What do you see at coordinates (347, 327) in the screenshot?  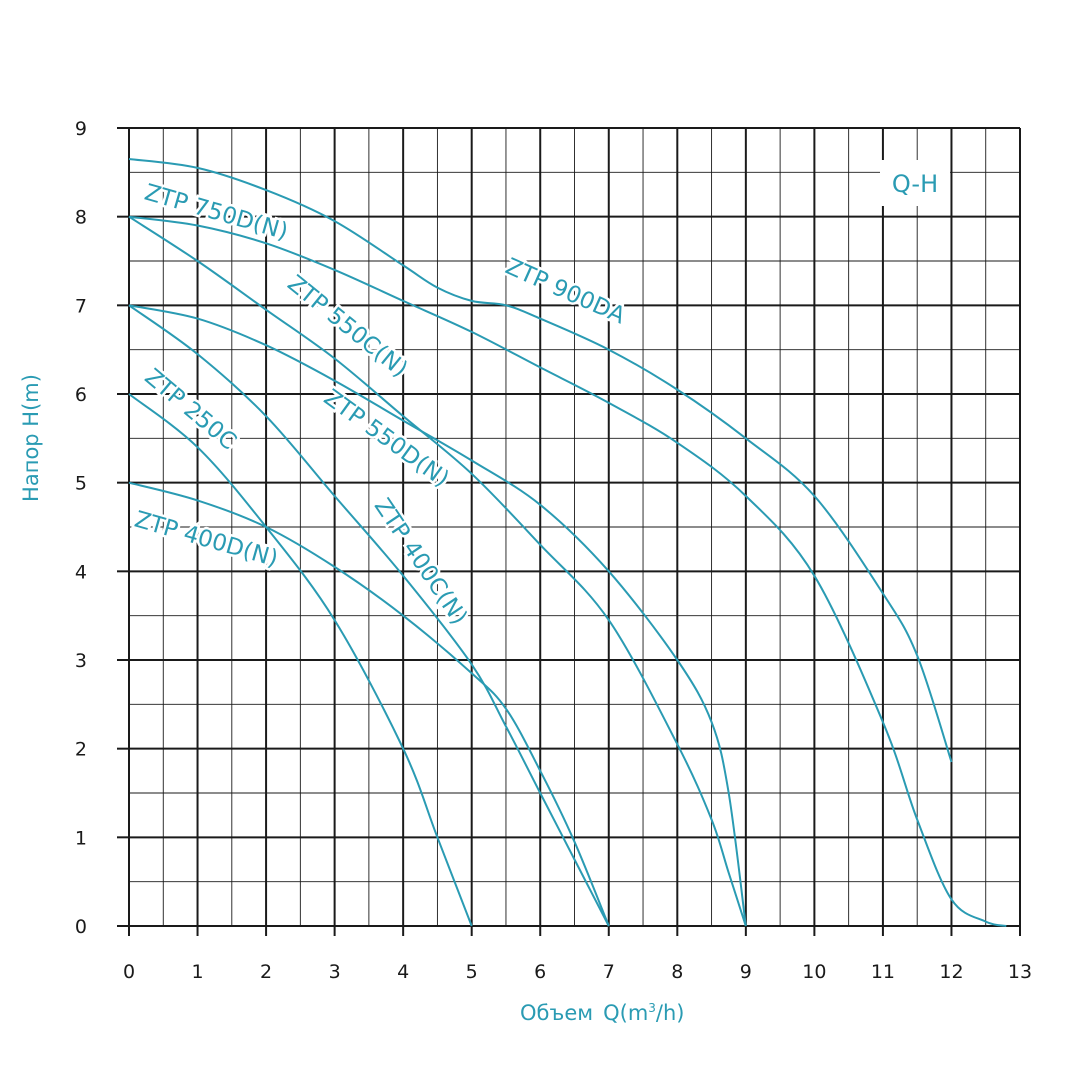 I see `series-label-2: ZTP 550C(N)` at bounding box center [347, 327].